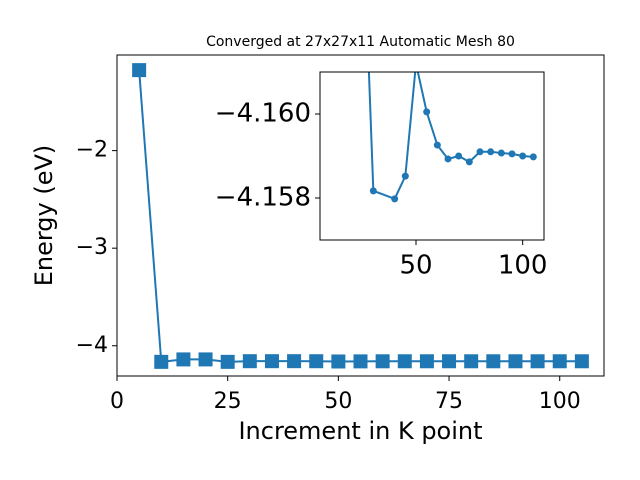  What do you see at coordinates (92, 345) in the screenshot?
I see `y-tick-label: −4` at bounding box center [92, 345].